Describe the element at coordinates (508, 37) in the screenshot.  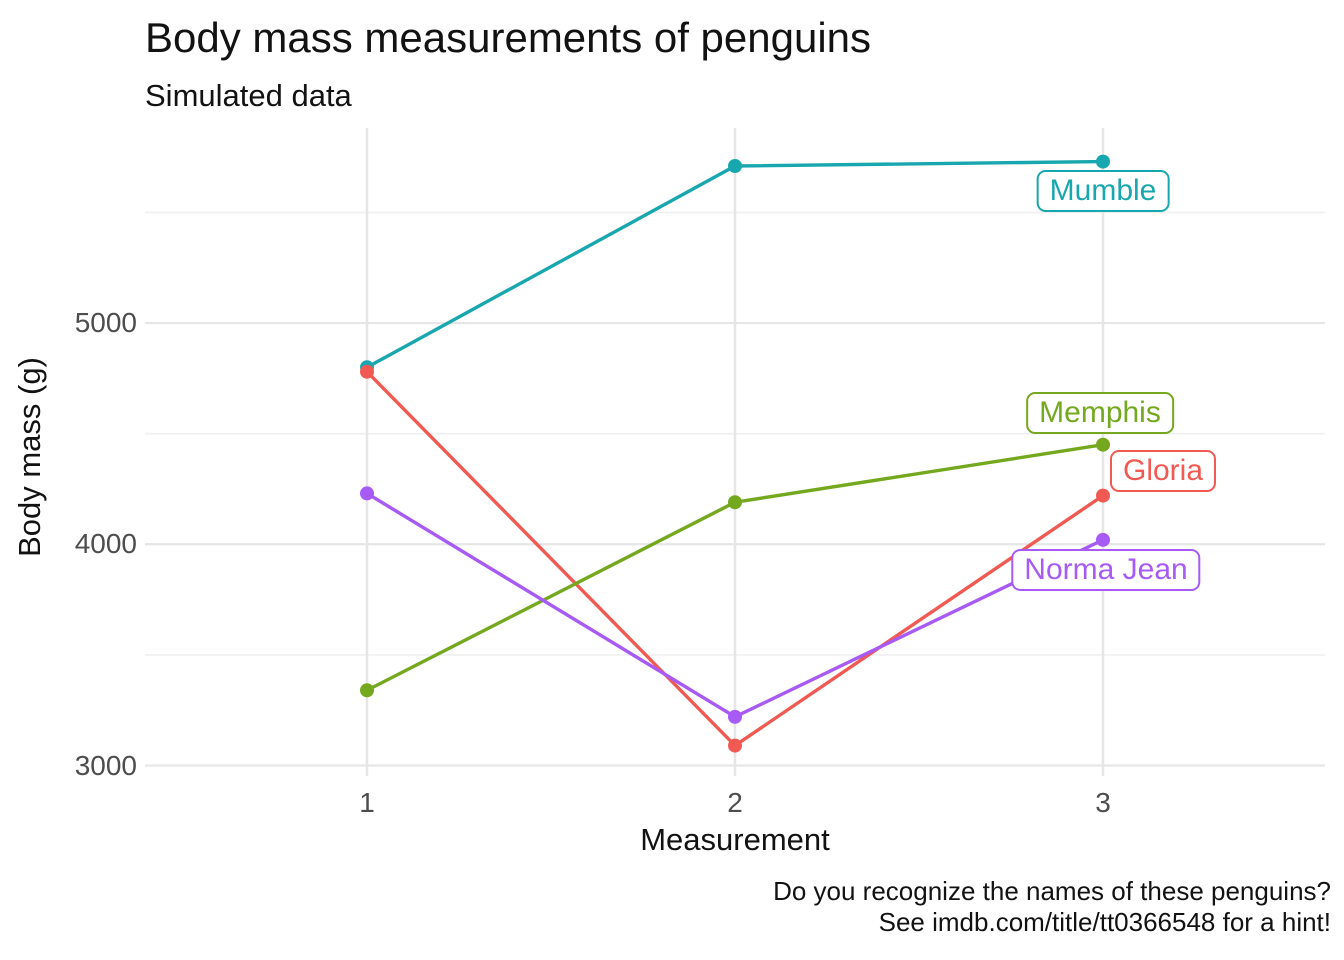
I see `chart-title: Body mass measurements of penguins` at that location.